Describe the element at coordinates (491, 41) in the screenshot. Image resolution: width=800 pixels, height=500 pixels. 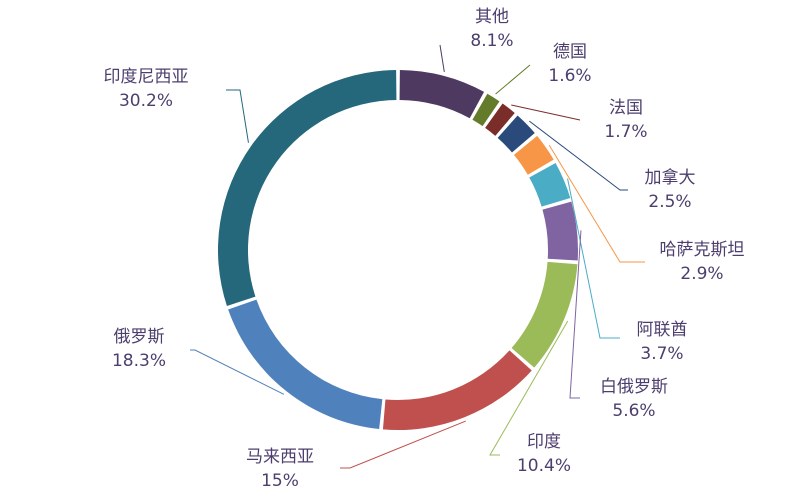
I see `slice-value-label-0: 8.1%` at that location.